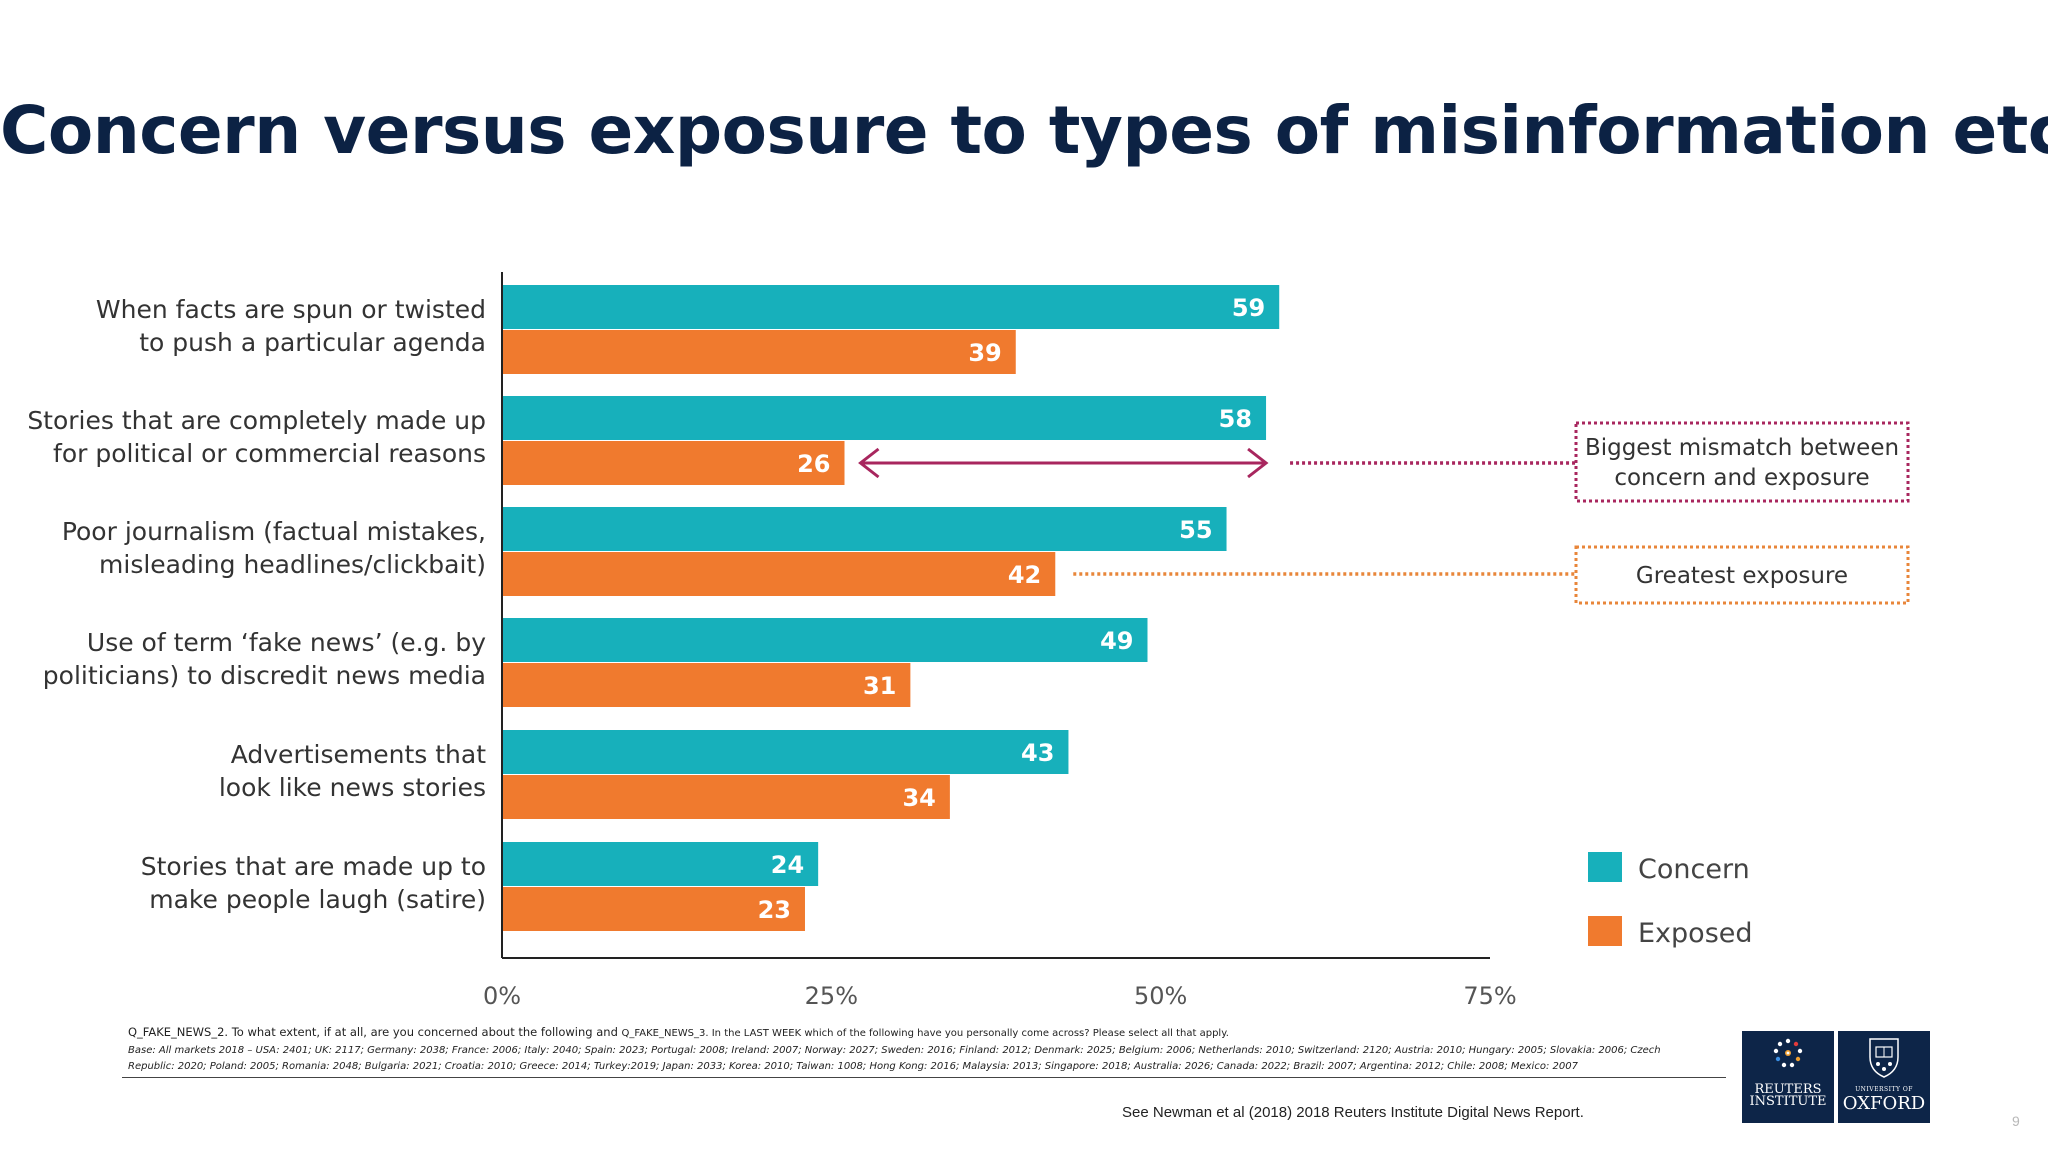  Describe the element at coordinates (264, 675) in the screenshot. I see `category-label-4-line-2: politicians) to discredit news media` at that location.